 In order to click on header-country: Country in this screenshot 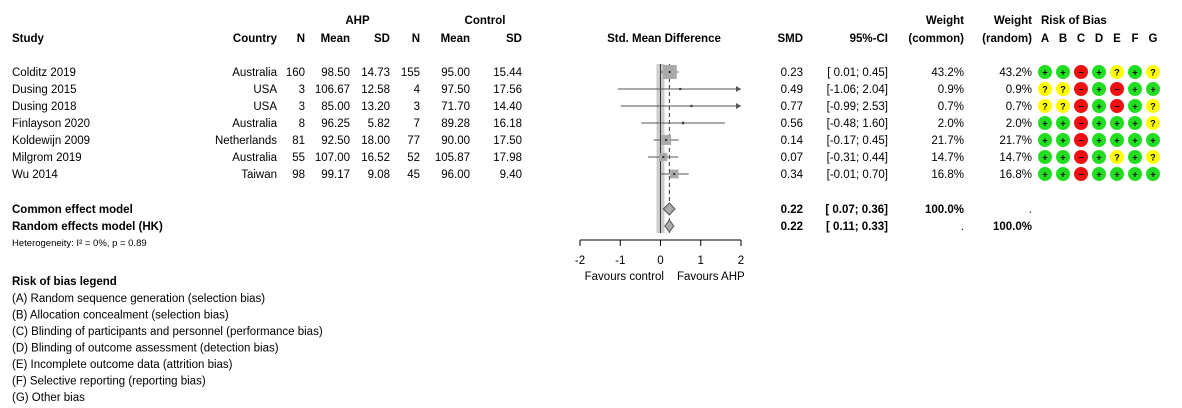, I will do `click(255, 39)`.